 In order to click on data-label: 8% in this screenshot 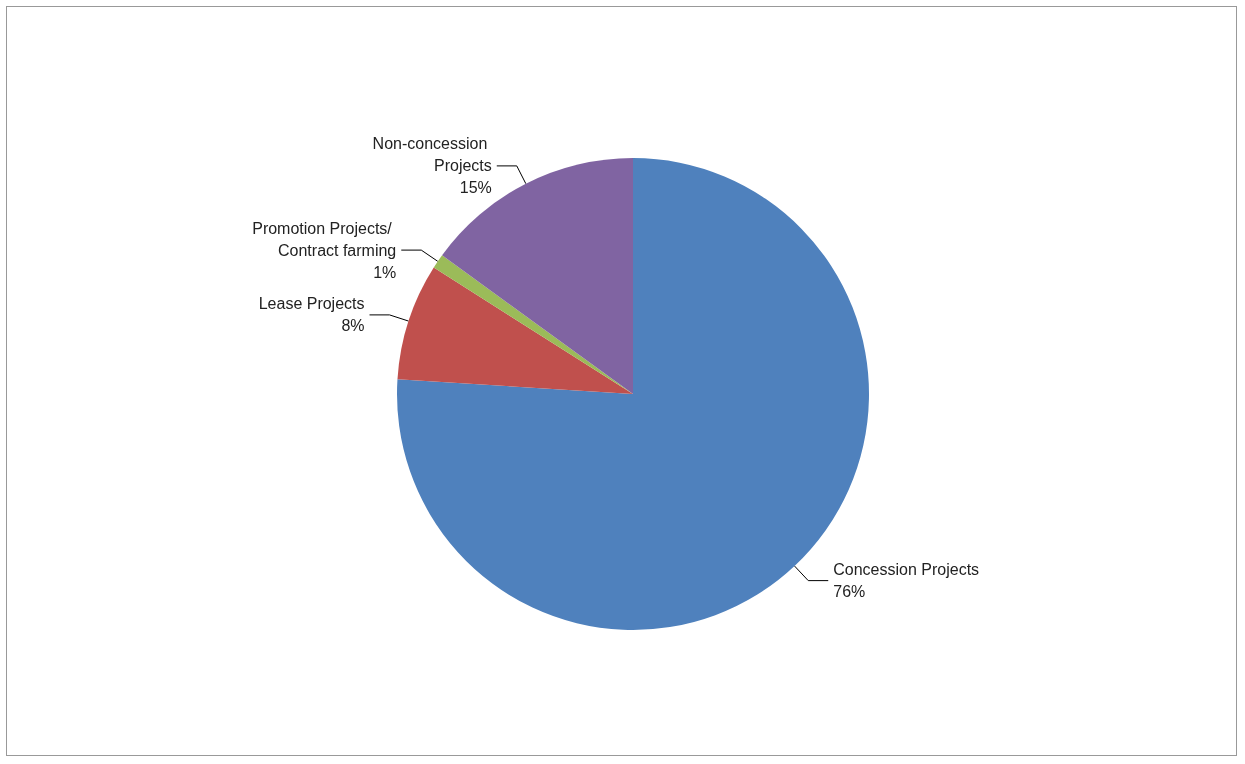, I will do `click(353, 326)`.